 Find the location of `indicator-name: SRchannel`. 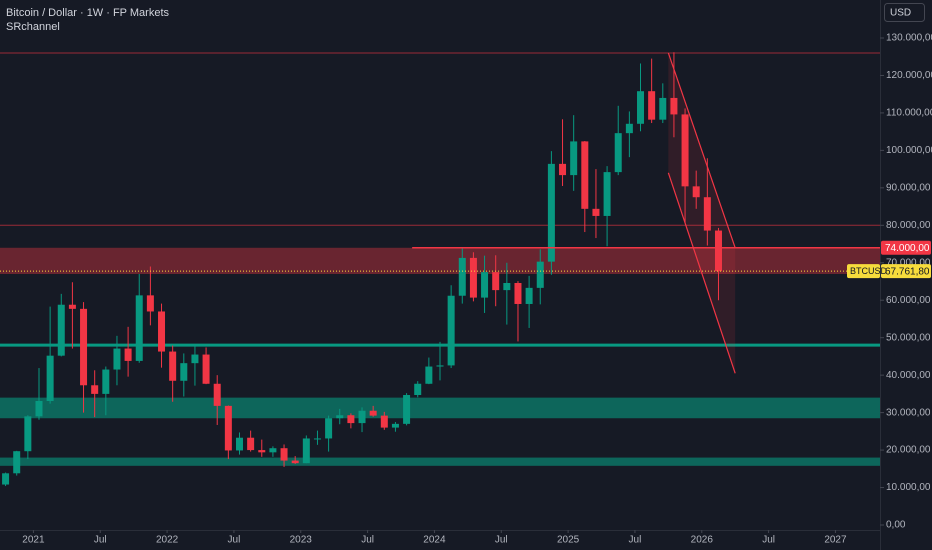

indicator-name: SRchannel is located at coordinates (33, 27).